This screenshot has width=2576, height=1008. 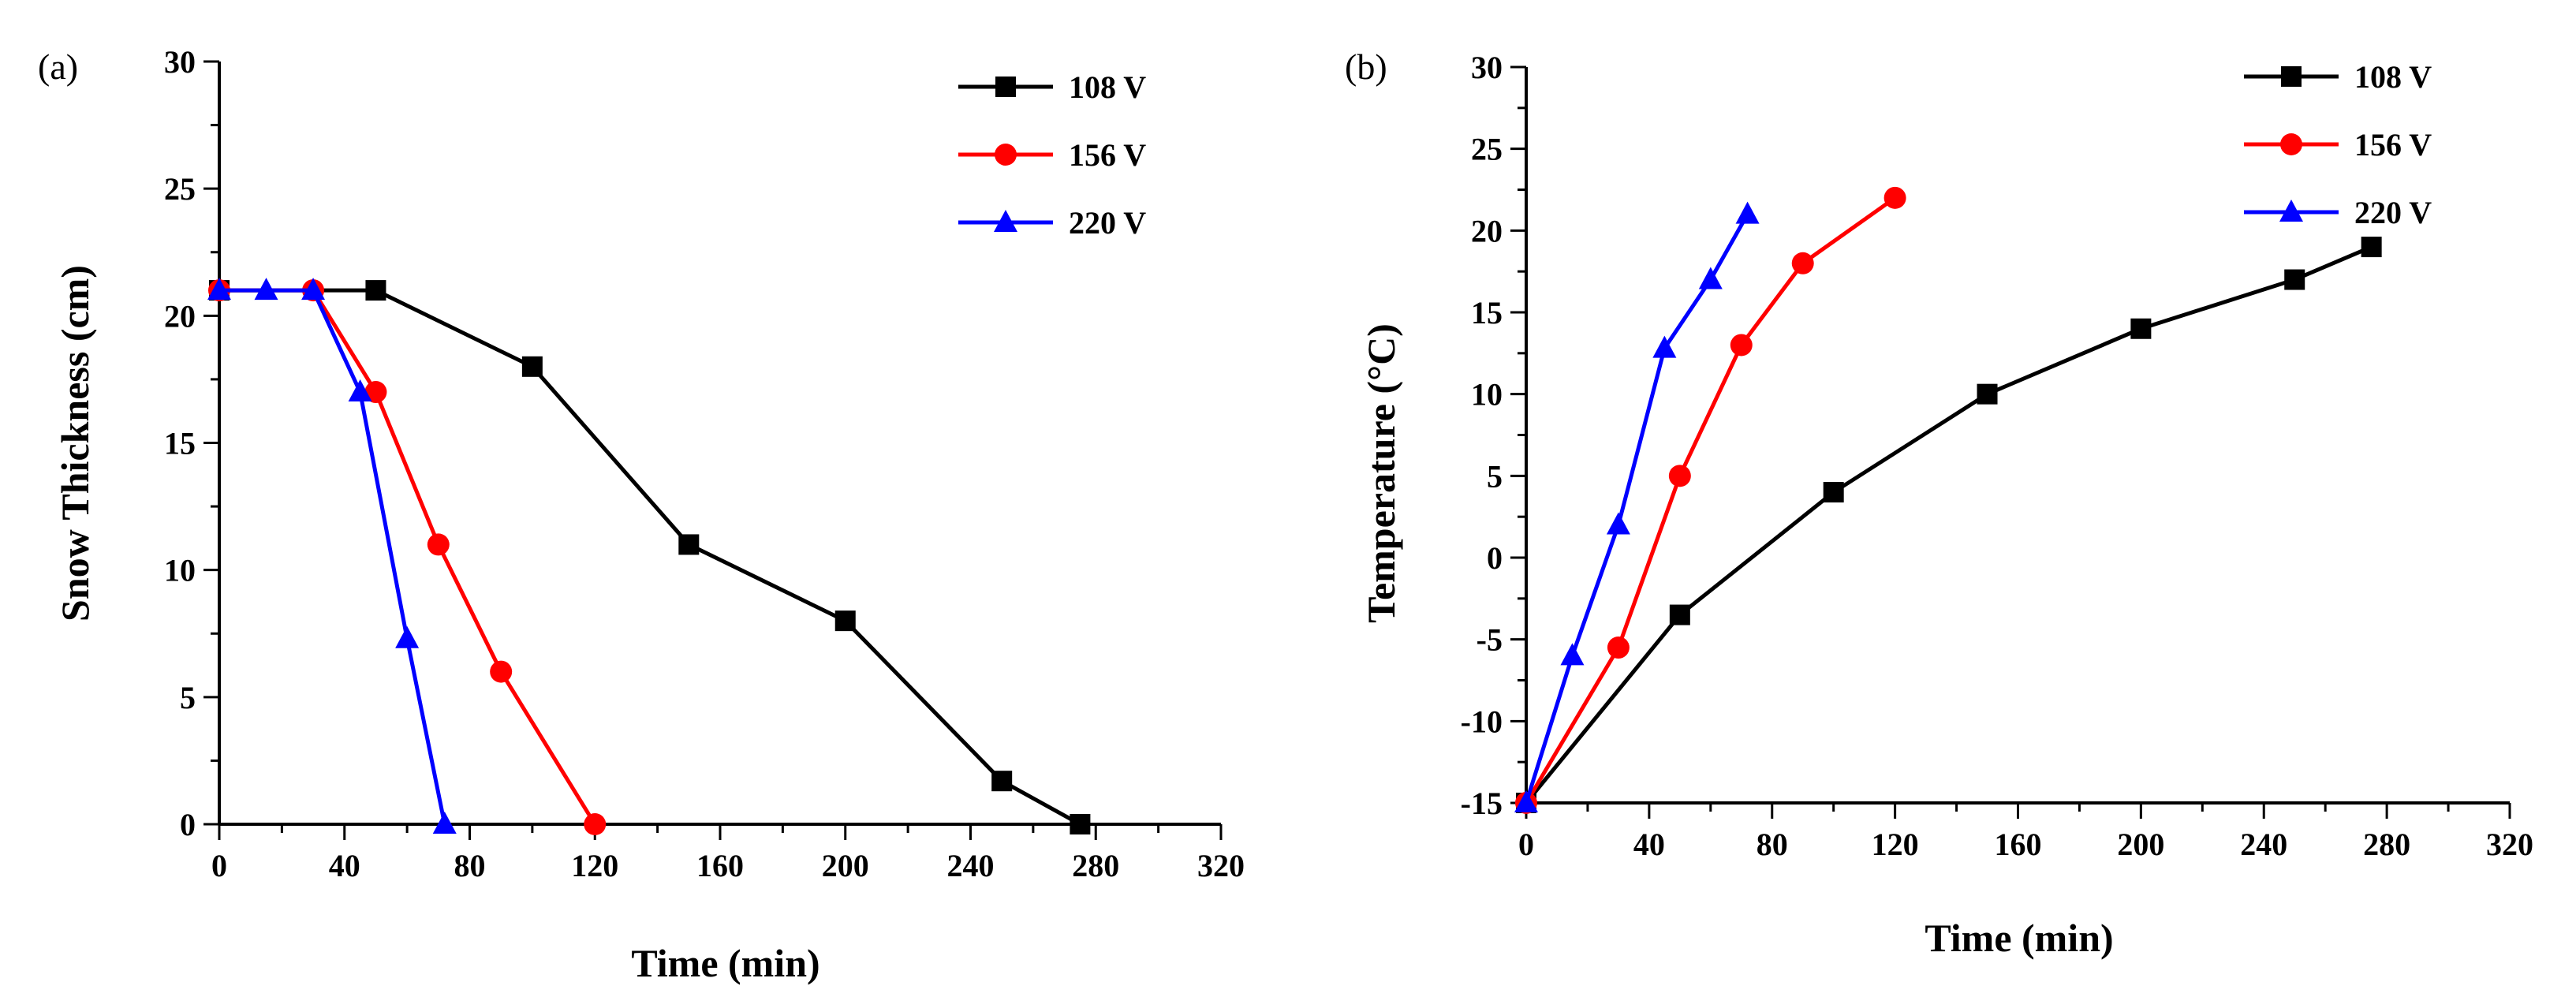 I want to click on y-tick-label: -5, so click(x=1490, y=640).